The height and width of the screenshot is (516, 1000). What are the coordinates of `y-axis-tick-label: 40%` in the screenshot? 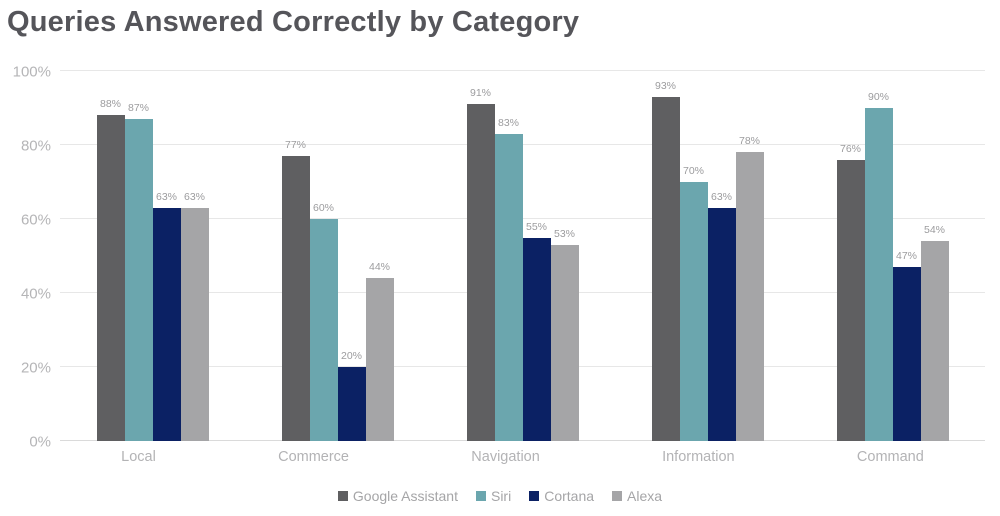 It's located at (35, 293).